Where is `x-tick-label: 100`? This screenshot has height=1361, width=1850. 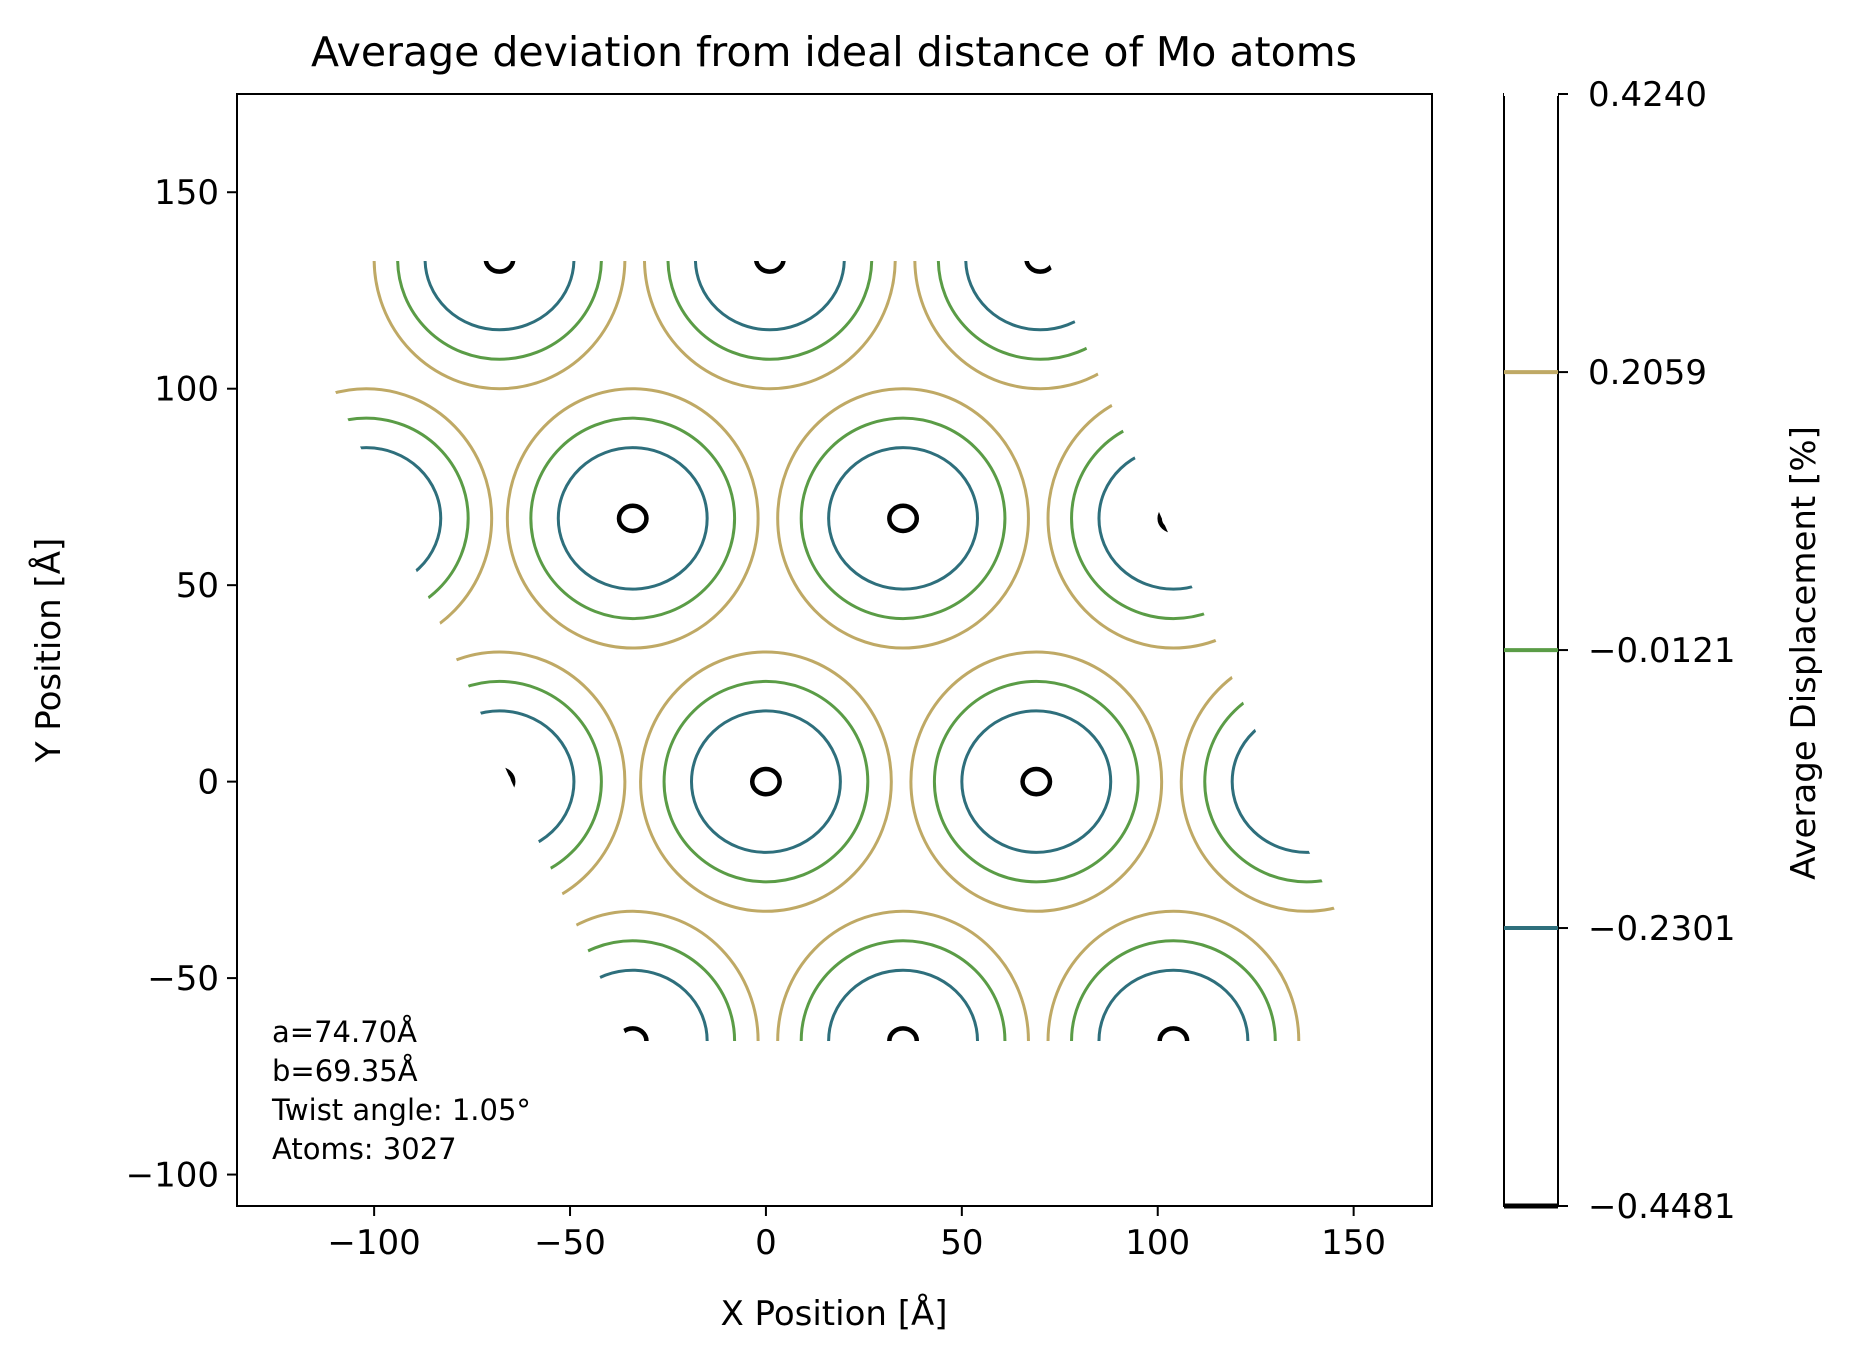 x-tick-label: 100 is located at coordinates (1157, 1243).